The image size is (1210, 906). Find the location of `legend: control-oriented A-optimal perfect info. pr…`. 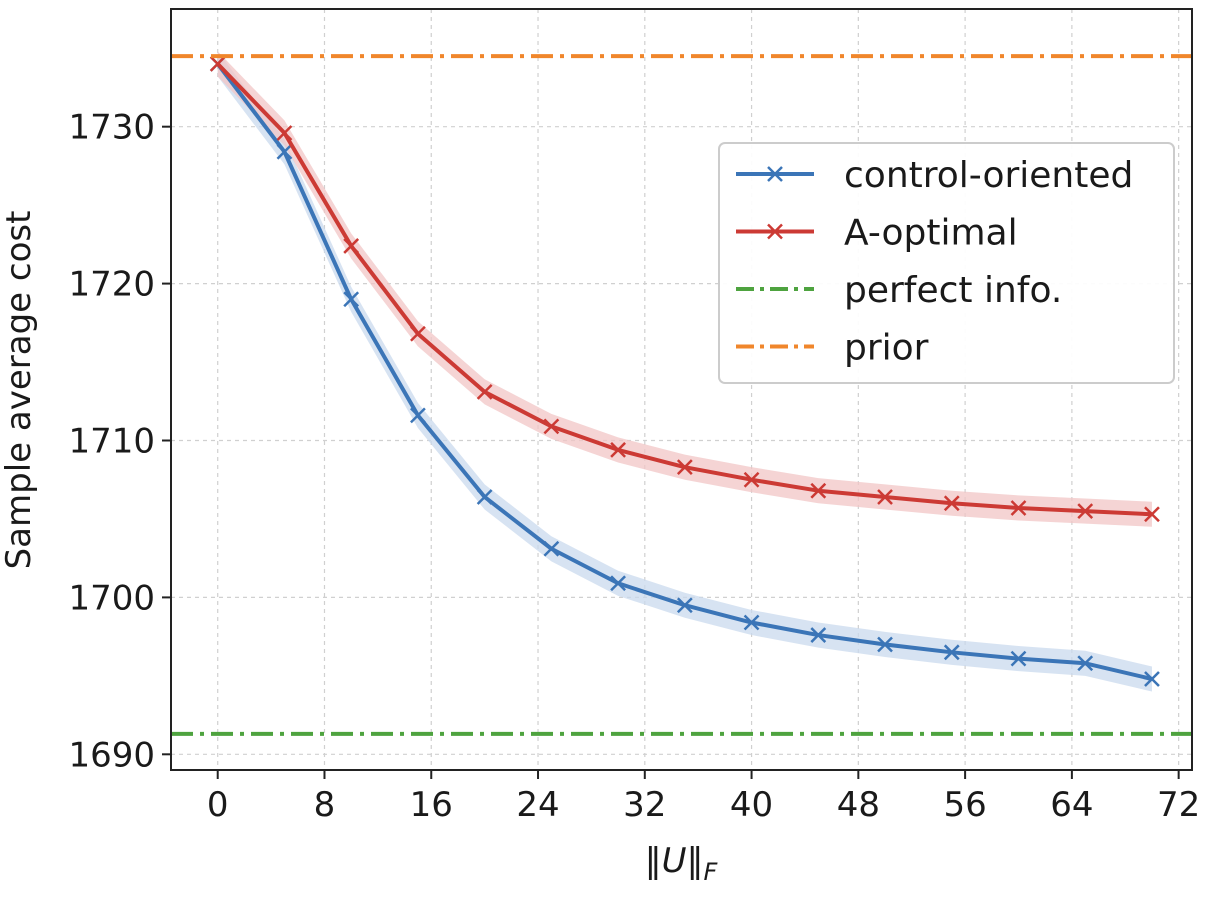

legend: control-oriented A-optimal perfect info. pr… is located at coordinates (946, 263).